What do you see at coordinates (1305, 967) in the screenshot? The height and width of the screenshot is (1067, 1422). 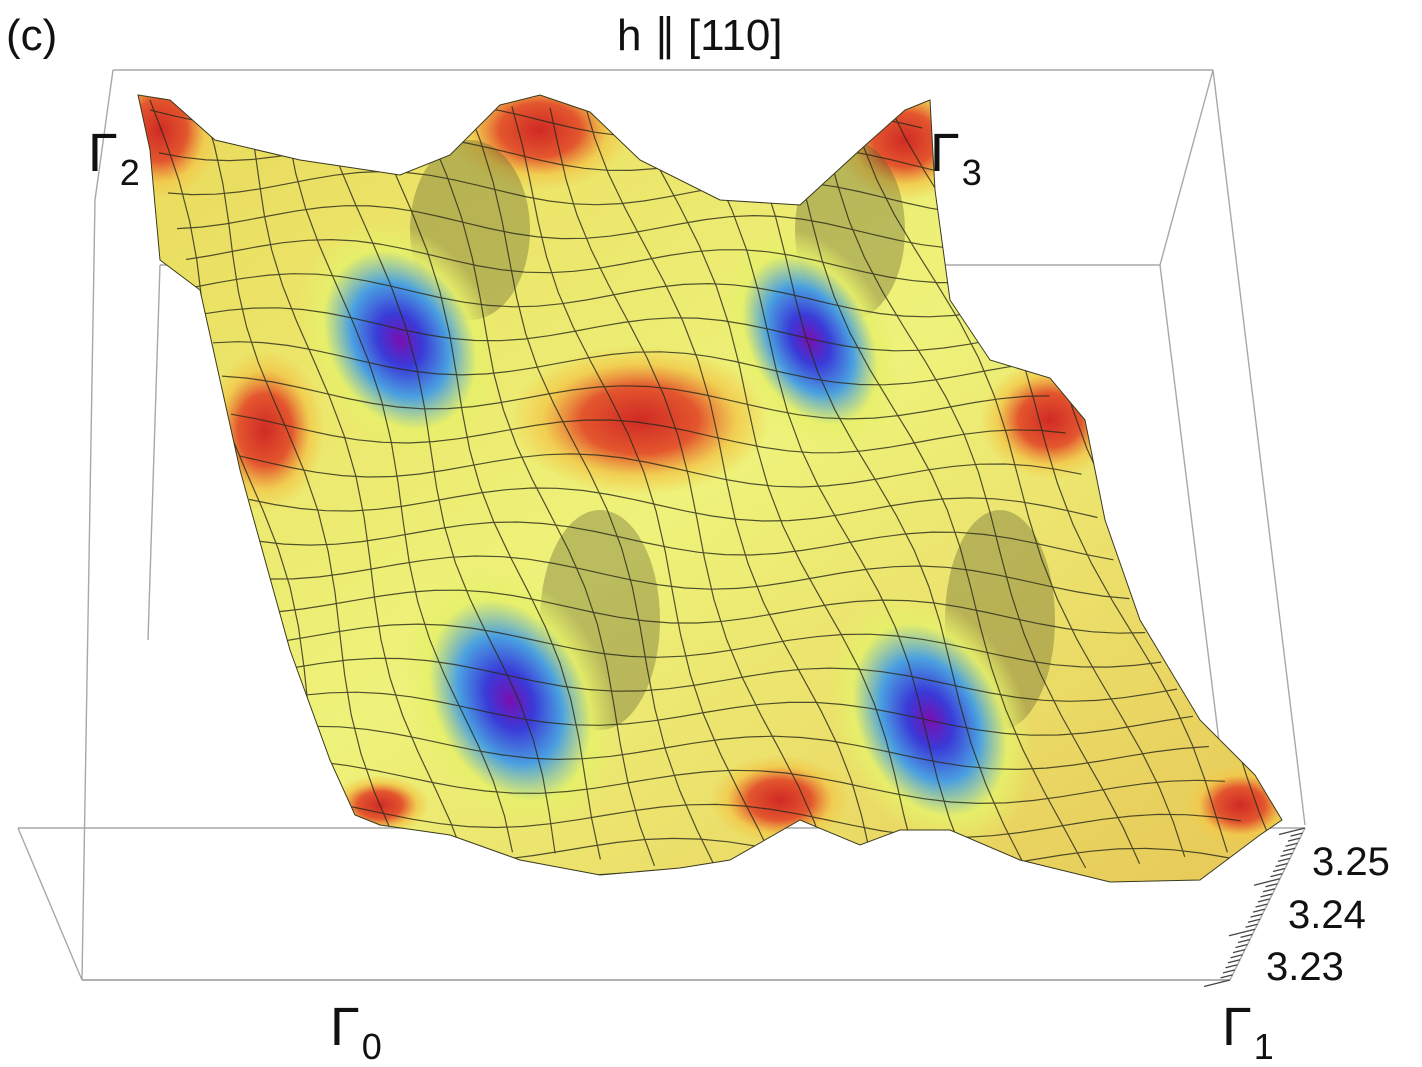 I see `z-tick-label: 3.23` at bounding box center [1305, 967].